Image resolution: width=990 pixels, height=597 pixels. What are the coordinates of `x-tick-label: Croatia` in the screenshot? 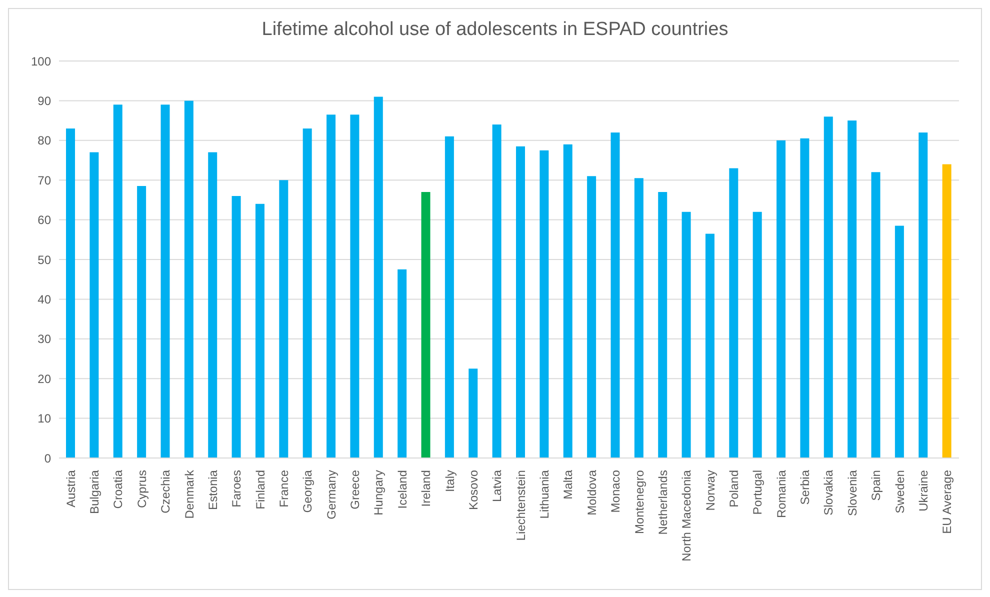 It's located at (118, 489).